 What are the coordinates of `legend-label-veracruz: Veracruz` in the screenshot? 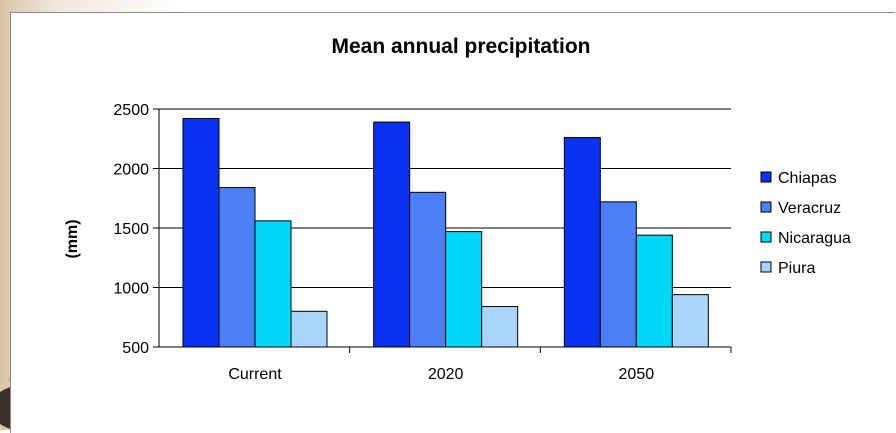 It's located at (809, 208).